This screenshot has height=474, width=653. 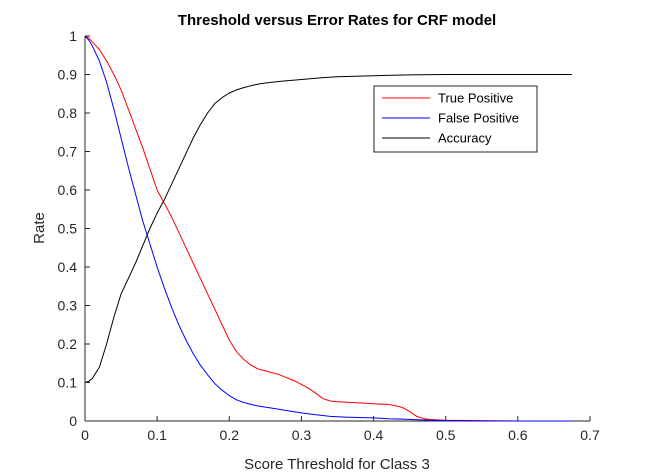 I want to click on y-axis-title: Rate, so click(x=39, y=228).